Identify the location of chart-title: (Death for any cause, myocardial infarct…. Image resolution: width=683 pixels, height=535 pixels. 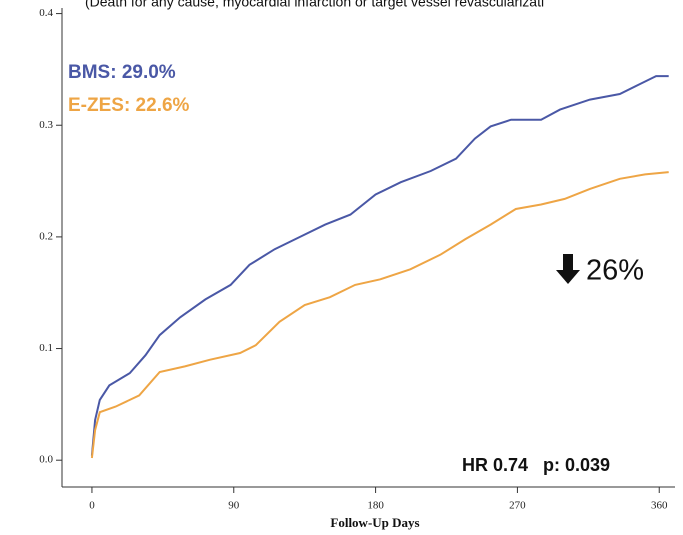
(314, 5).